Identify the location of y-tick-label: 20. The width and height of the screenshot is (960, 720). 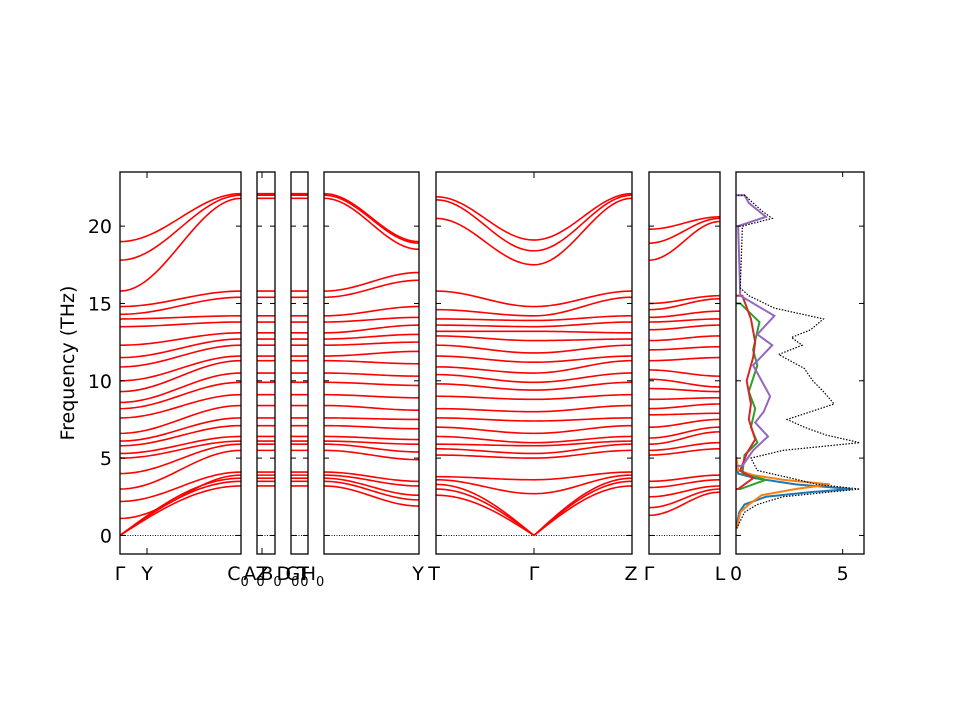
(100, 227).